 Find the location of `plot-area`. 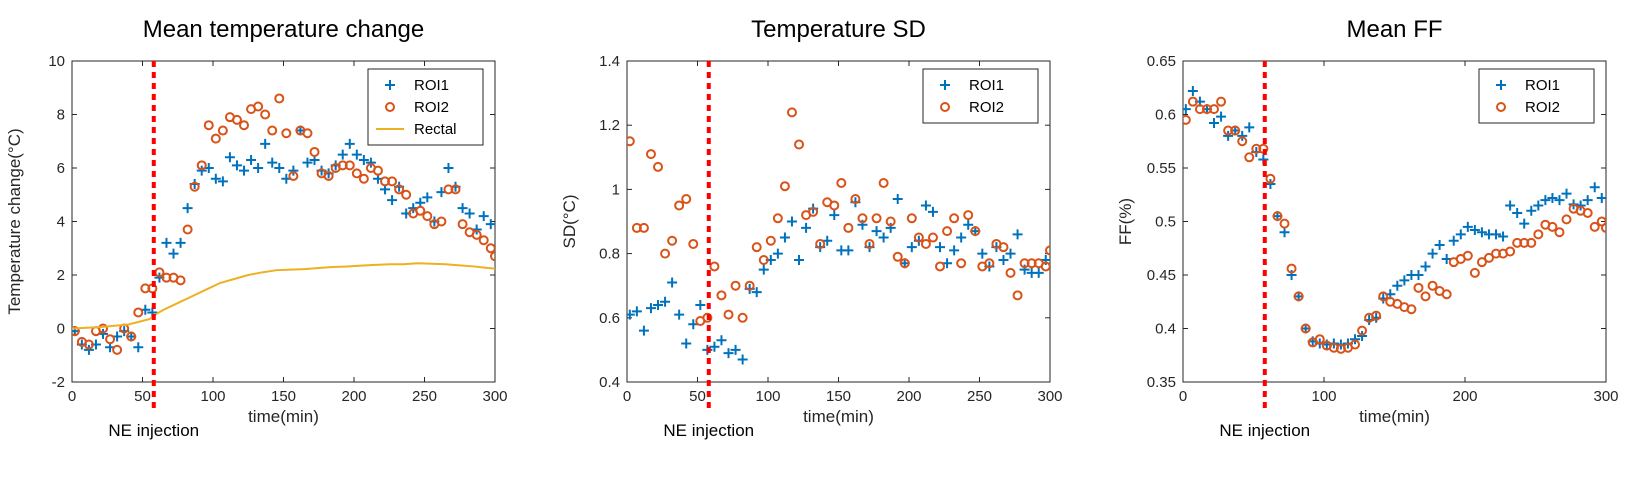

plot-area is located at coordinates (283, 224).